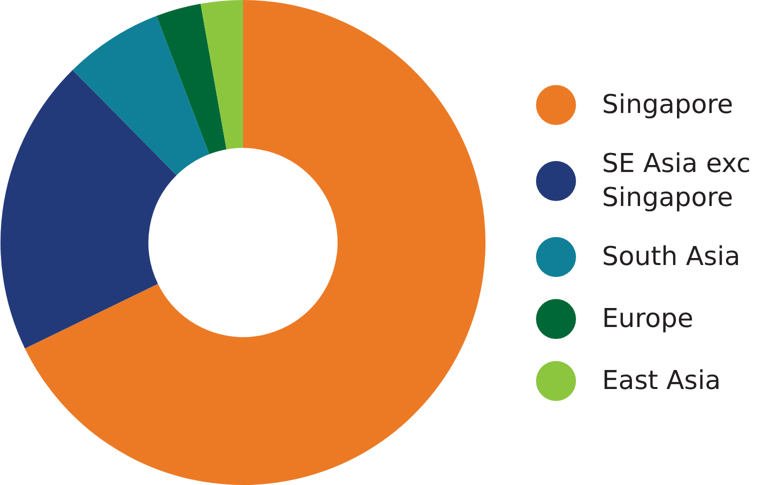  What do you see at coordinates (648, 319) in the screenshot?
I see `legend-label: Europe` at bounding box center [648, 319].